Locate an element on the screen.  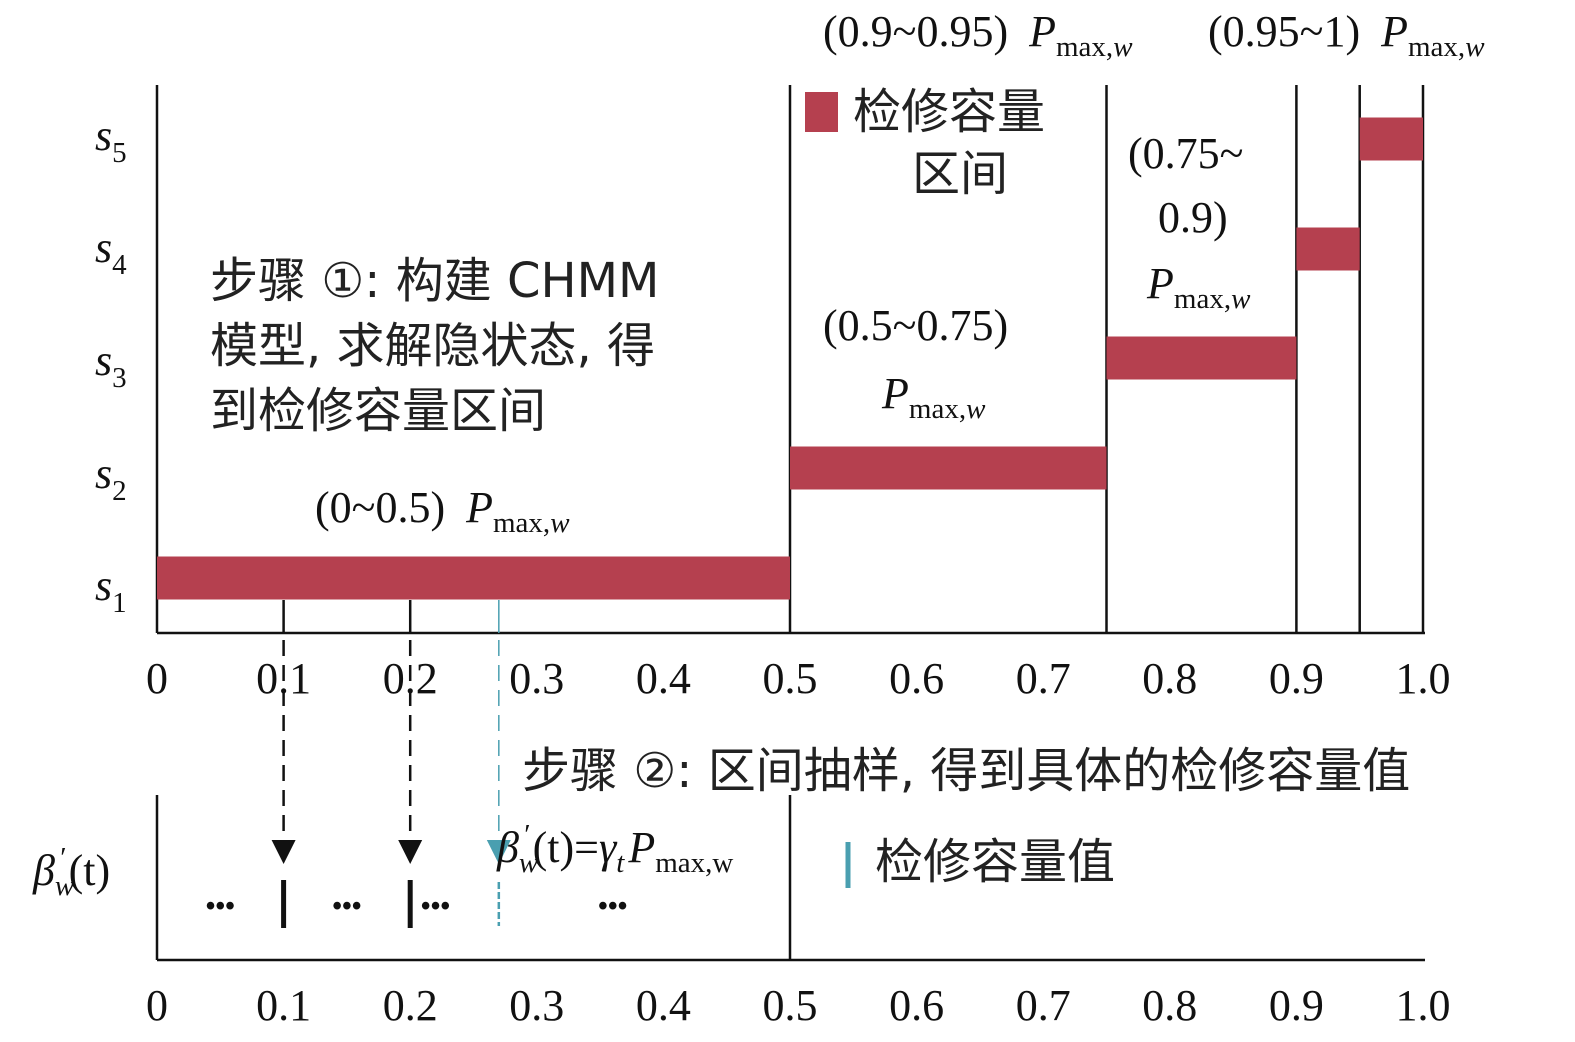
top-y-labels: s5 s4 s3 s2 s1 is located at coordinates (111, 365).